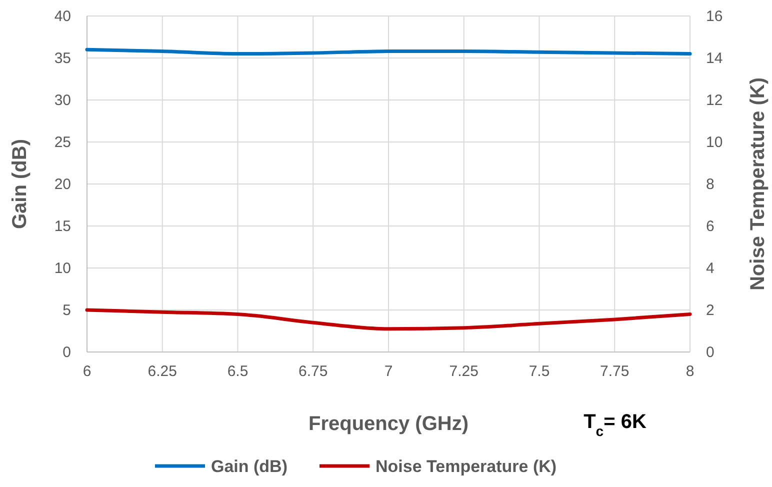 This screenshot has height=487, width=772. What do you see at coordinates (62, 142) in the screenshot?
I see `y-tick-label: 25` at bounding box center [62, 142].